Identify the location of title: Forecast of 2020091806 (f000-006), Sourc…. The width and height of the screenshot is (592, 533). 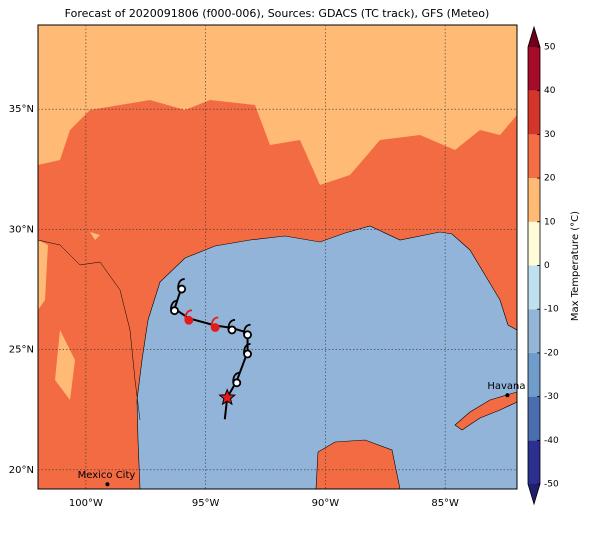
(277, 13).